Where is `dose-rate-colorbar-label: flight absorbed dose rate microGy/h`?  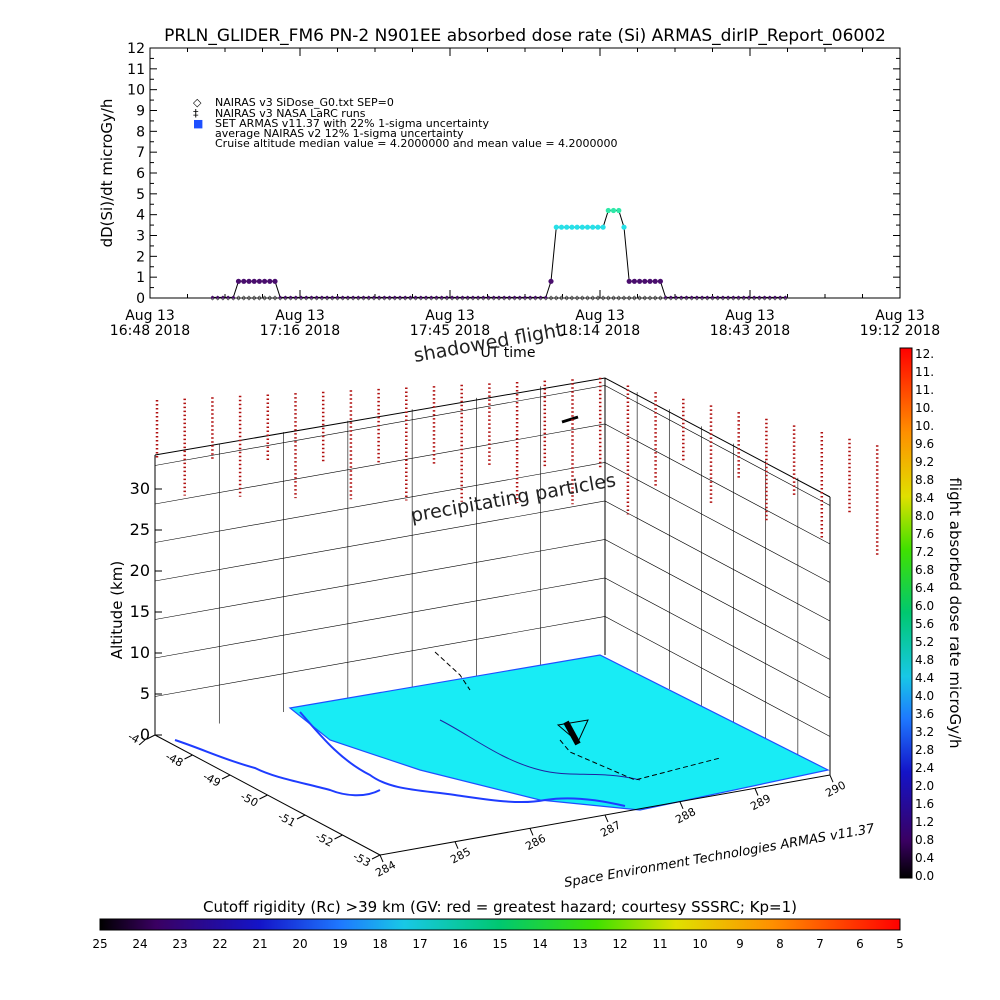 dose-rate-colorbar-label: flight absorbed dose rate microGy/h is located at coordinates (955, 612).